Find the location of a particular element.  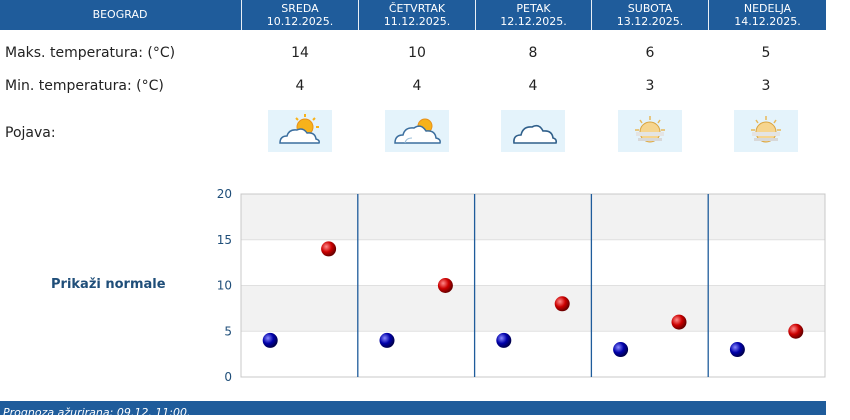

day-name: ČETVRTAK is located at coordinates (417, 8).